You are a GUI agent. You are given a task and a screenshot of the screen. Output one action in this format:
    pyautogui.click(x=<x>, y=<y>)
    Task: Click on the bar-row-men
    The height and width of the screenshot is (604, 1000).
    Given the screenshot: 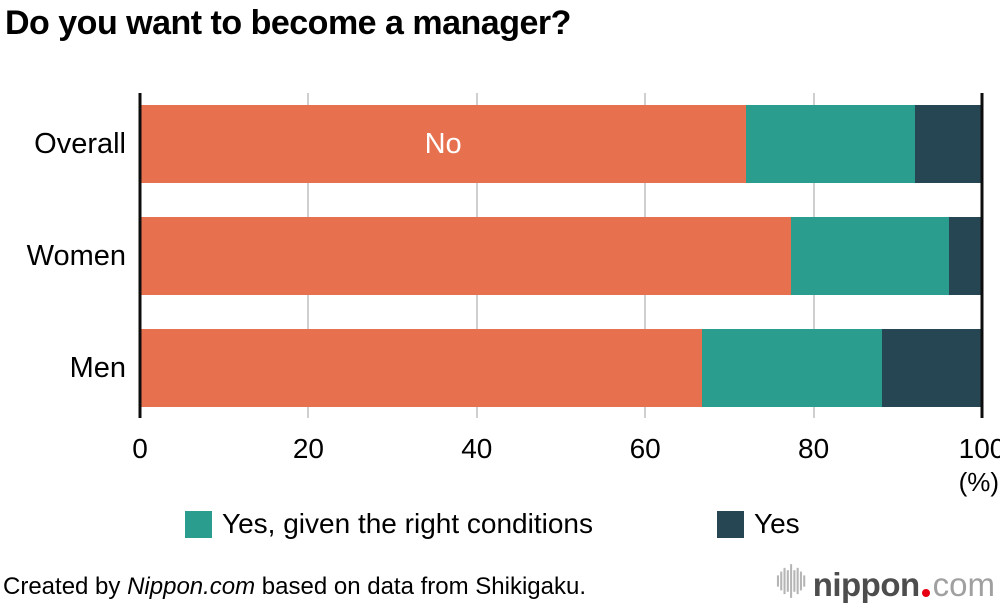 What is the action you would take?
    pyautogui.click(x=561, y=368)
    